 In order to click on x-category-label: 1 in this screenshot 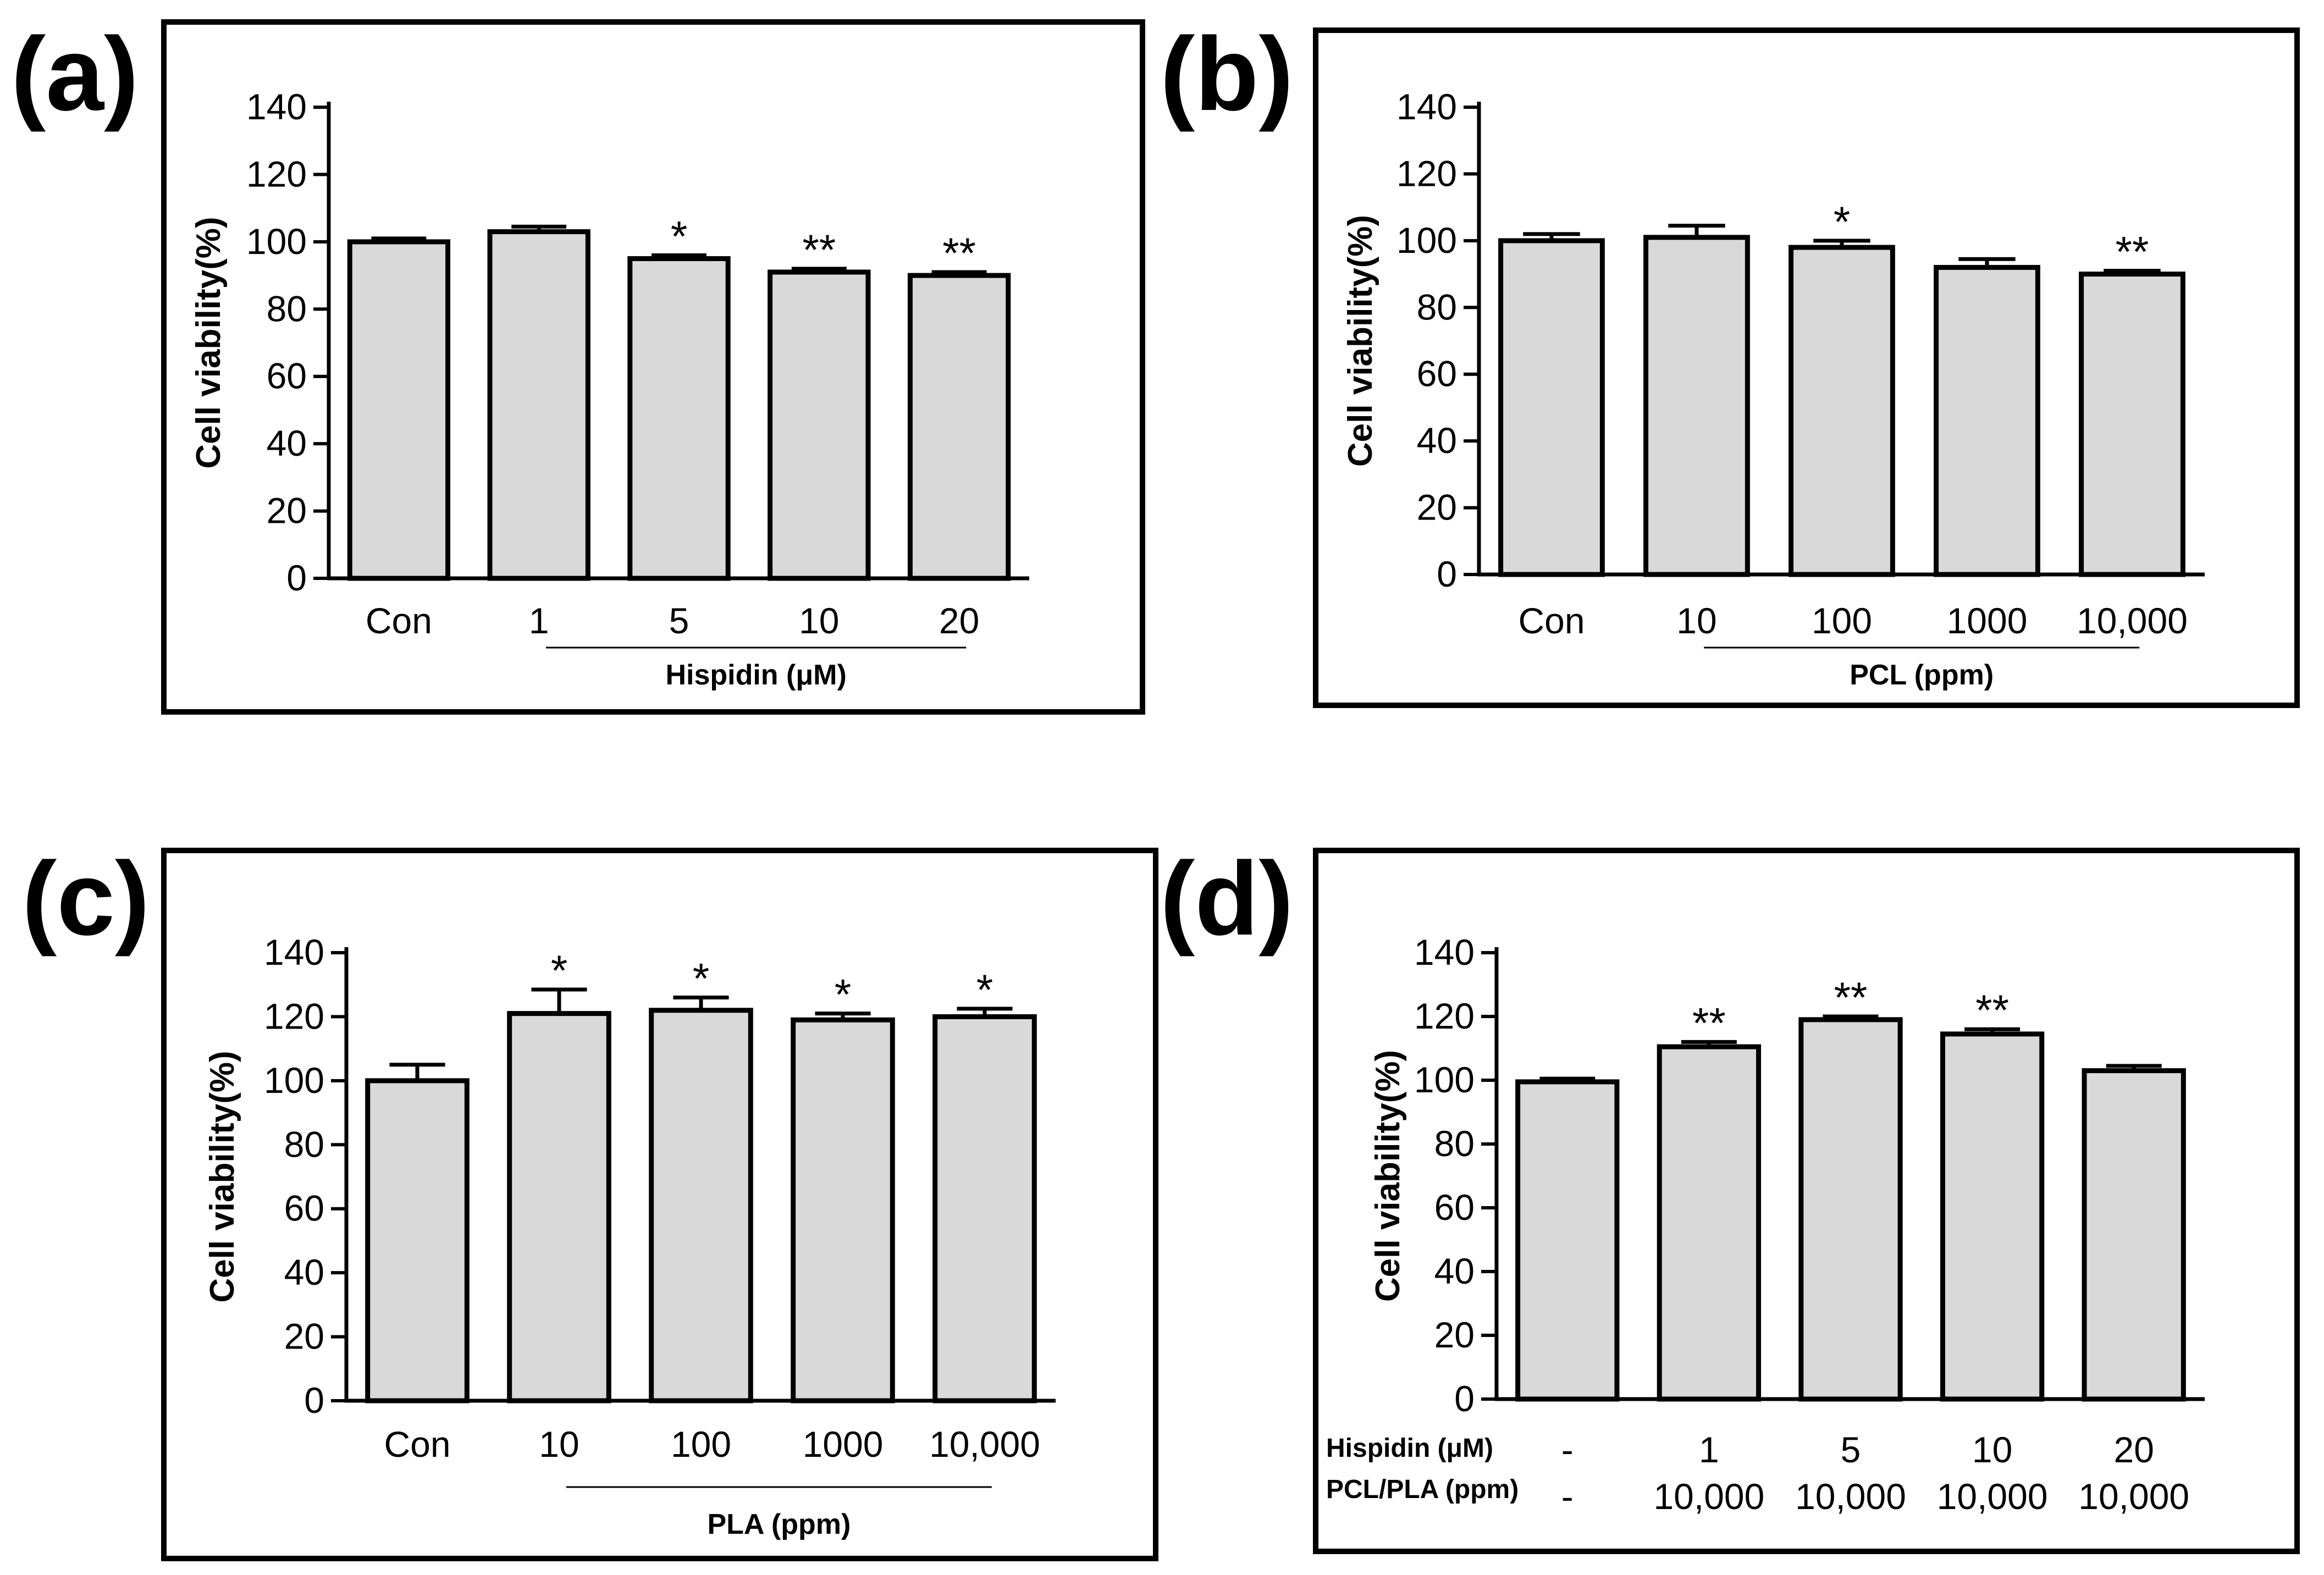, I will do `click(1709, 1449)`.